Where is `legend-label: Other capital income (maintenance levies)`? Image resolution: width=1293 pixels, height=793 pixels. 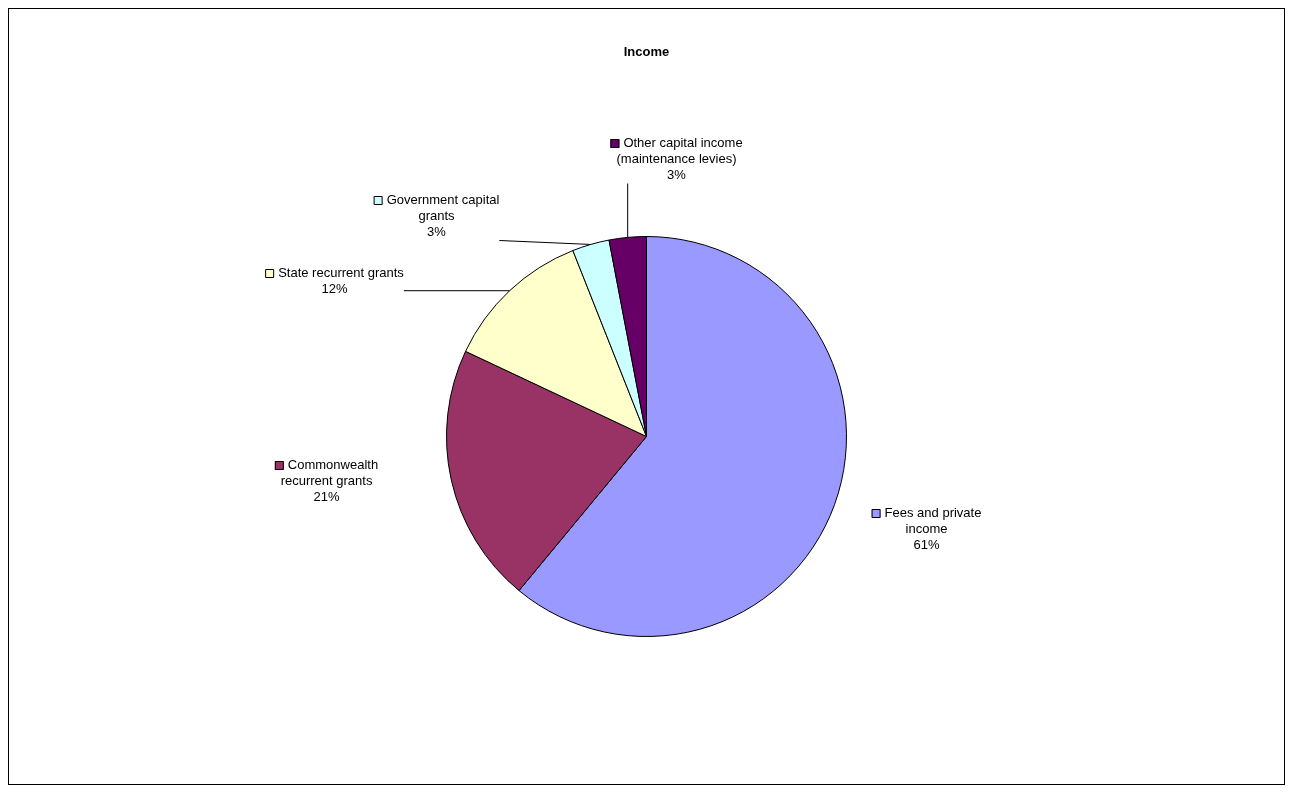 legend-label: Other capital income (maintenance levies) is located at coordinates (679, 151).